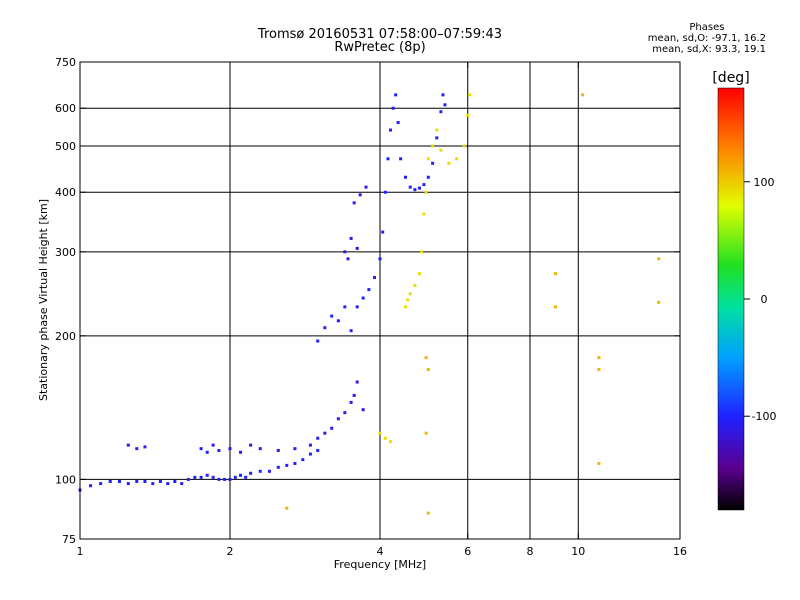 This screenshot has height=600, width=800. I want to click on y-axis-label: Stationary phase Virtual Height [km], so click(43, 300).